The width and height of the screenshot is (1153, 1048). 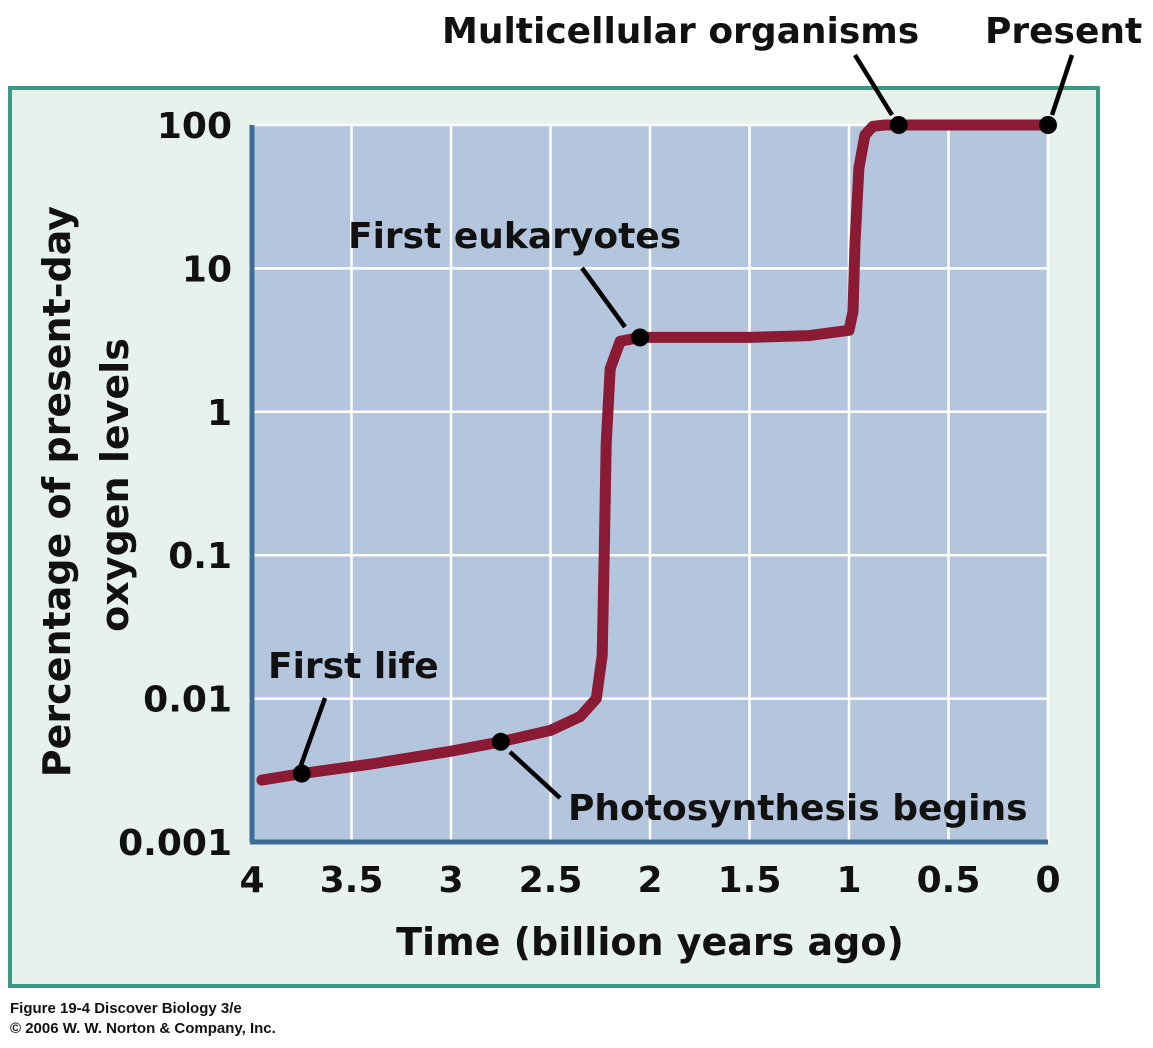 I want to click on y-tick-label: 100, so click(x=194, y=126).